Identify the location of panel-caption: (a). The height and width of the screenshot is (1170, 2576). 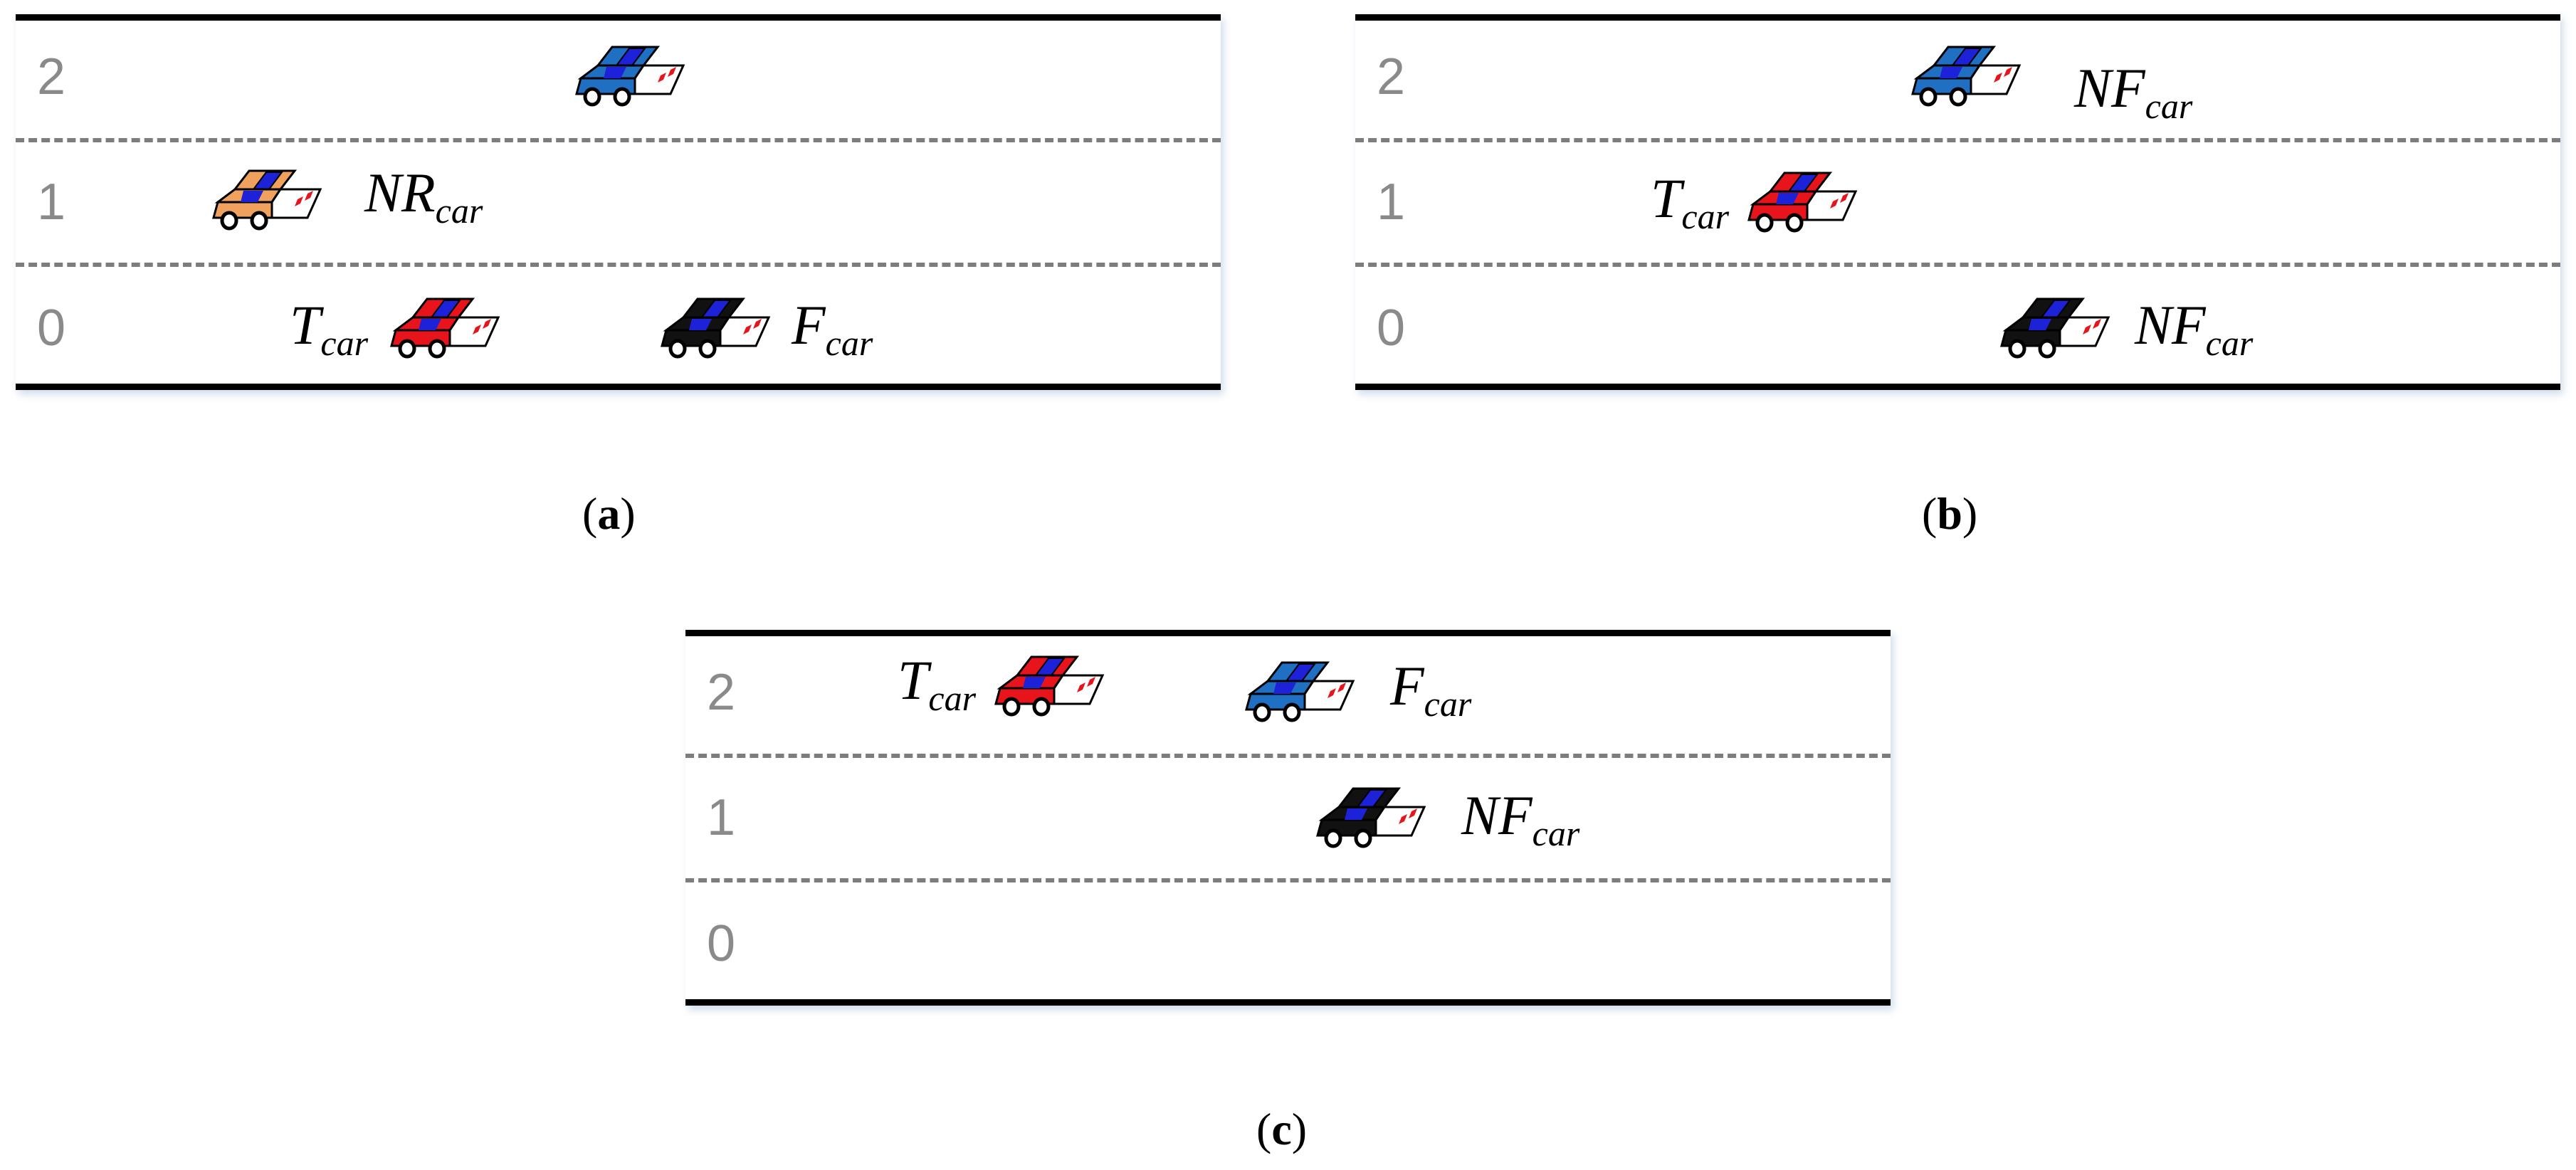
(609, 513).